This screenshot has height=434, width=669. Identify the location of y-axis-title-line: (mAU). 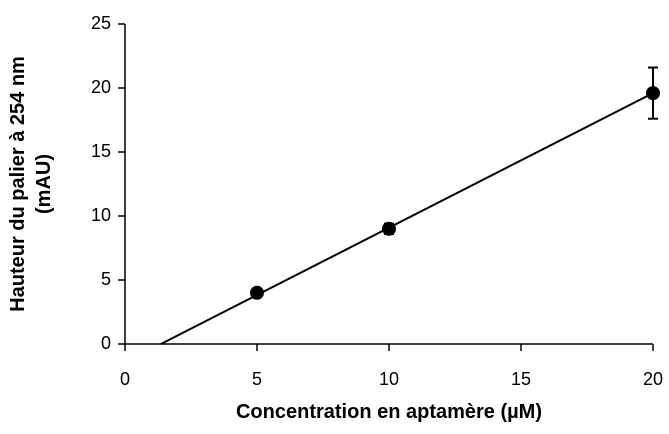
(44, 184).